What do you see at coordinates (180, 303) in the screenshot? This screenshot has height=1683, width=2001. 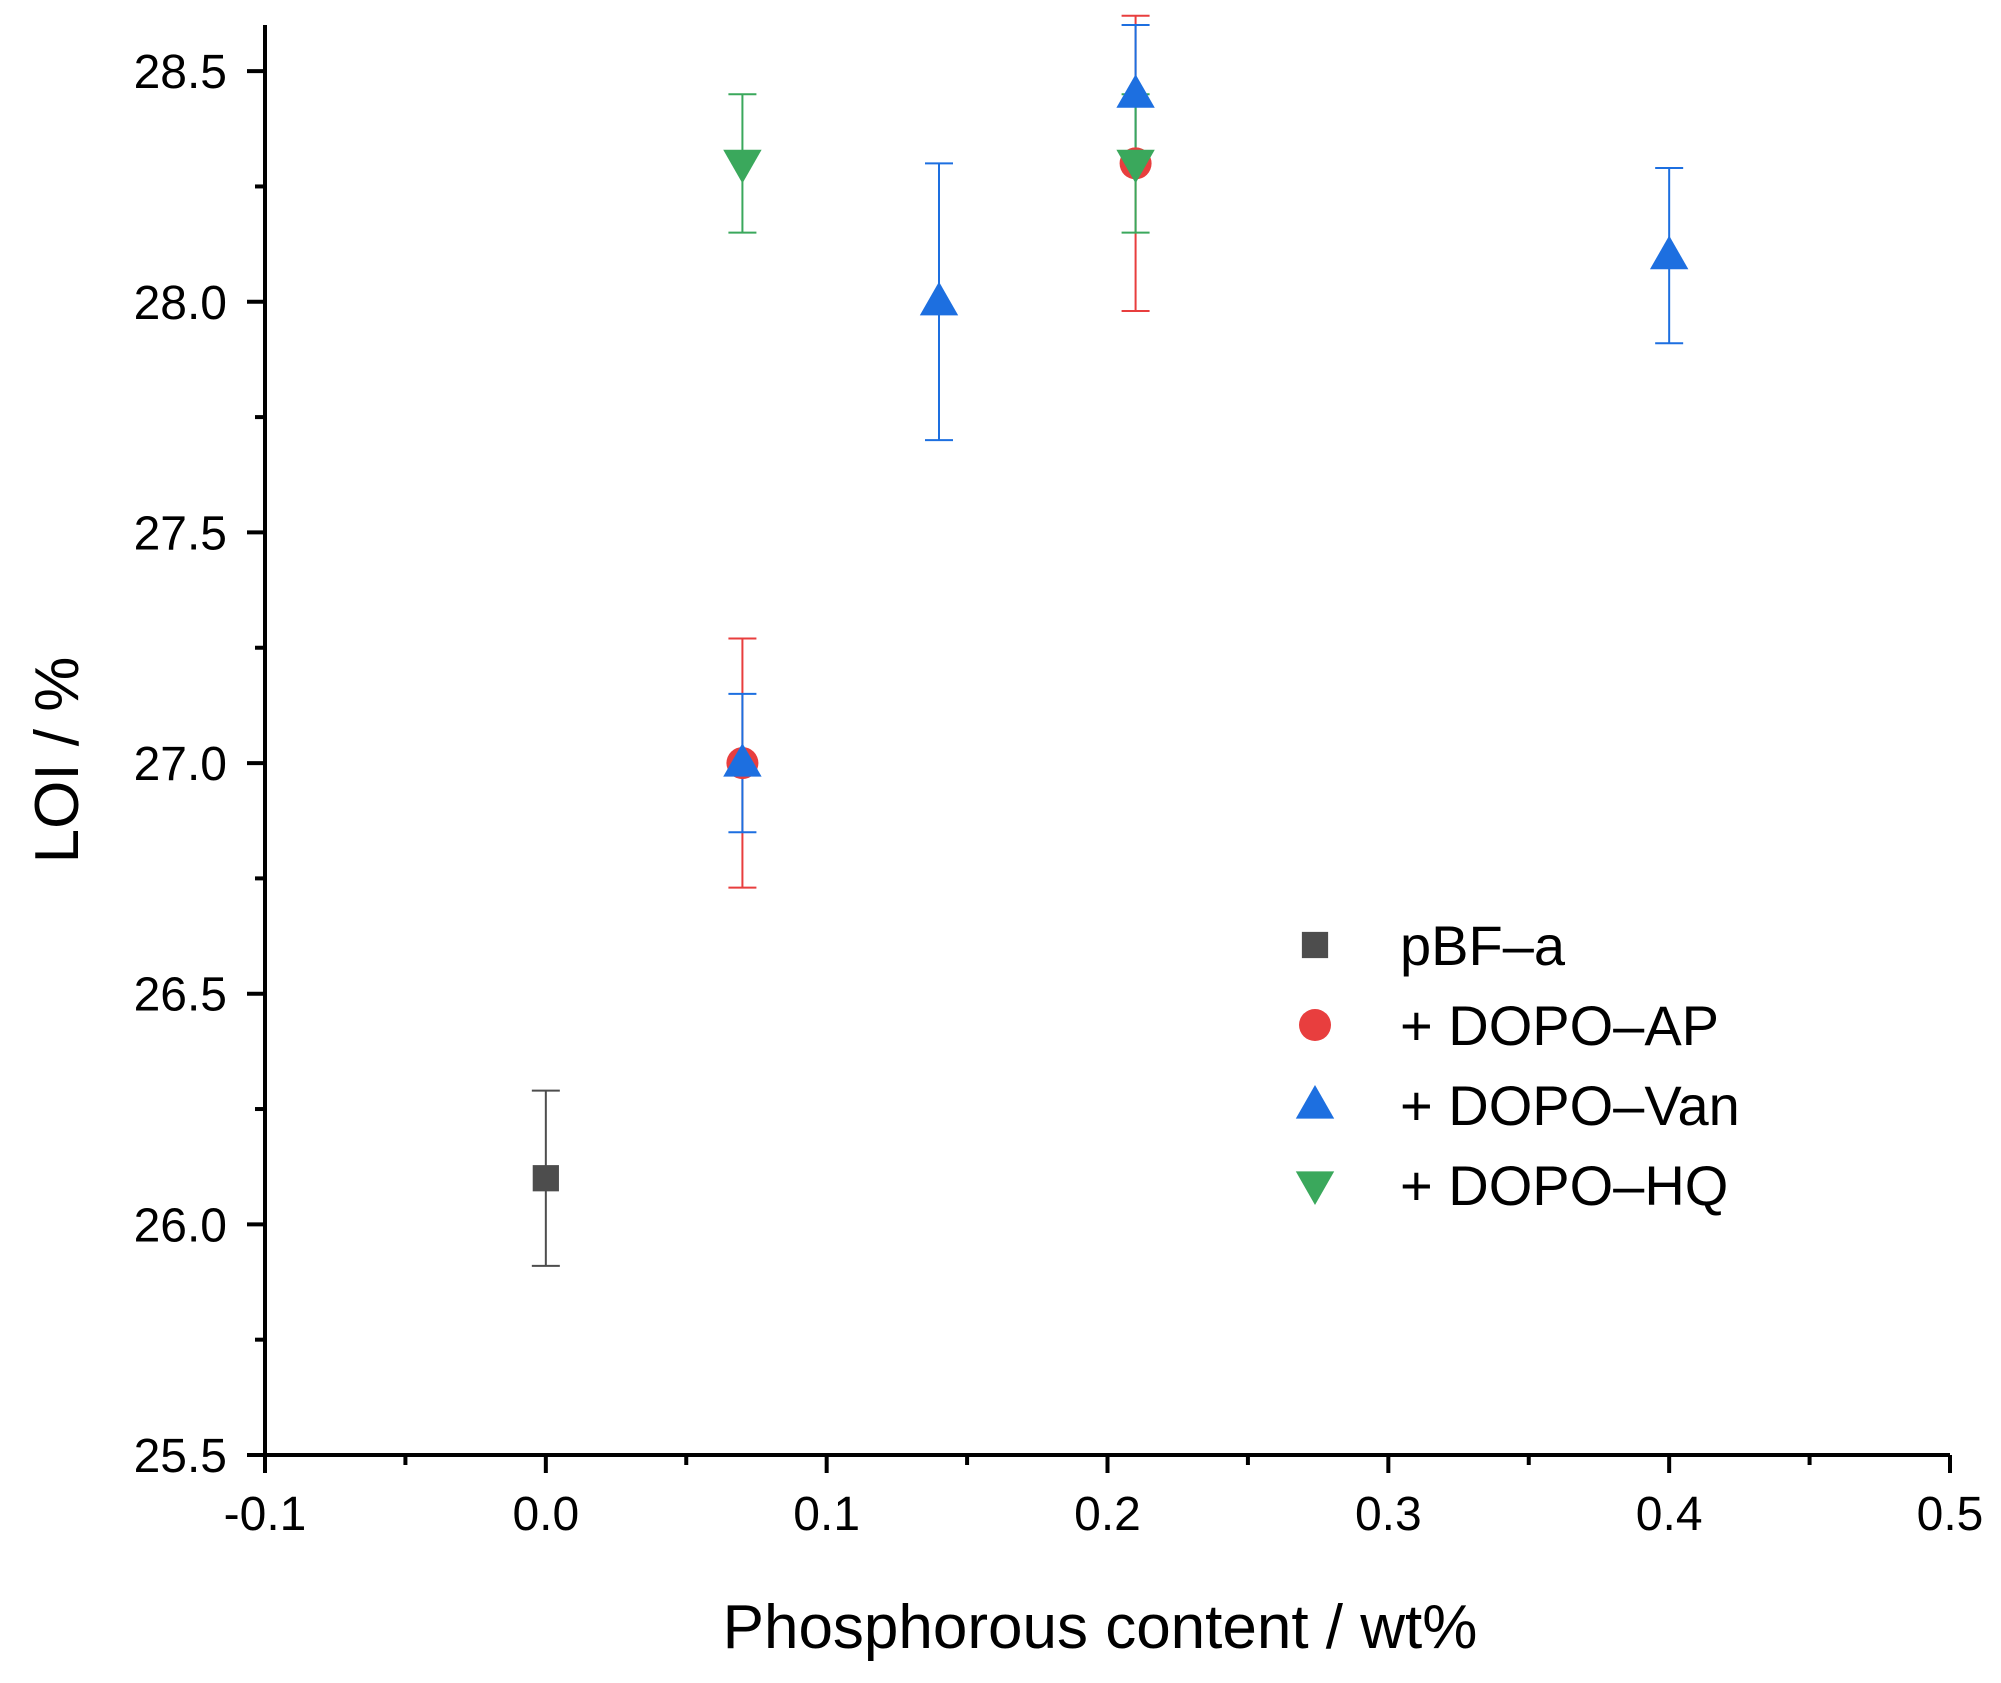 I see `y-tick-label: 28.0` at bounding box center [180, 303].